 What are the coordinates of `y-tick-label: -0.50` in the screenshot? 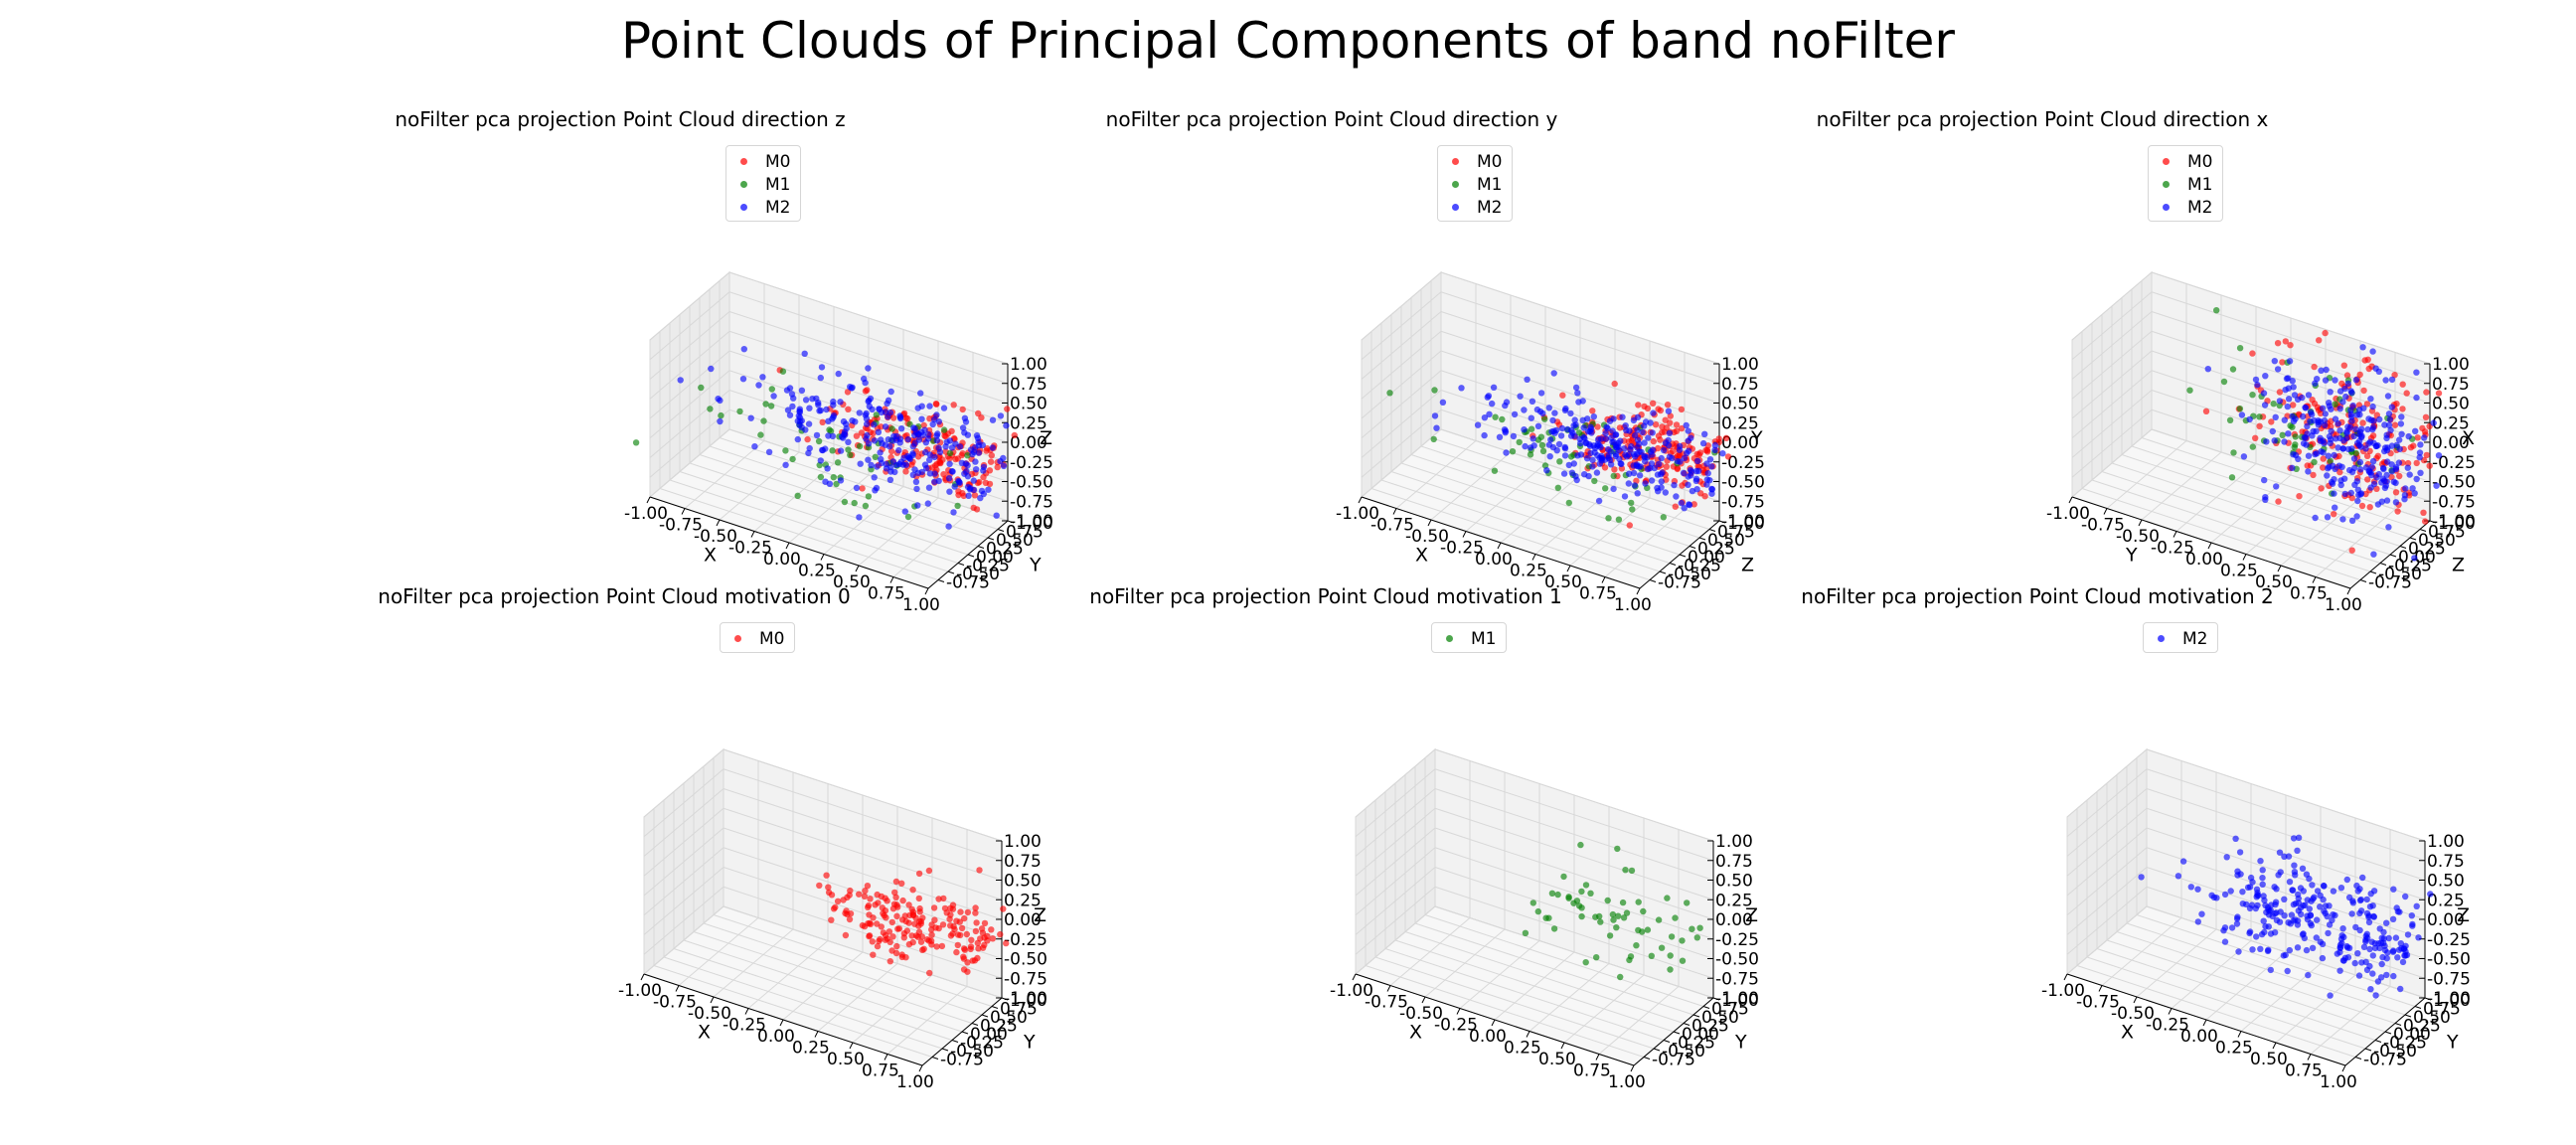 It's located at (2400, 575).